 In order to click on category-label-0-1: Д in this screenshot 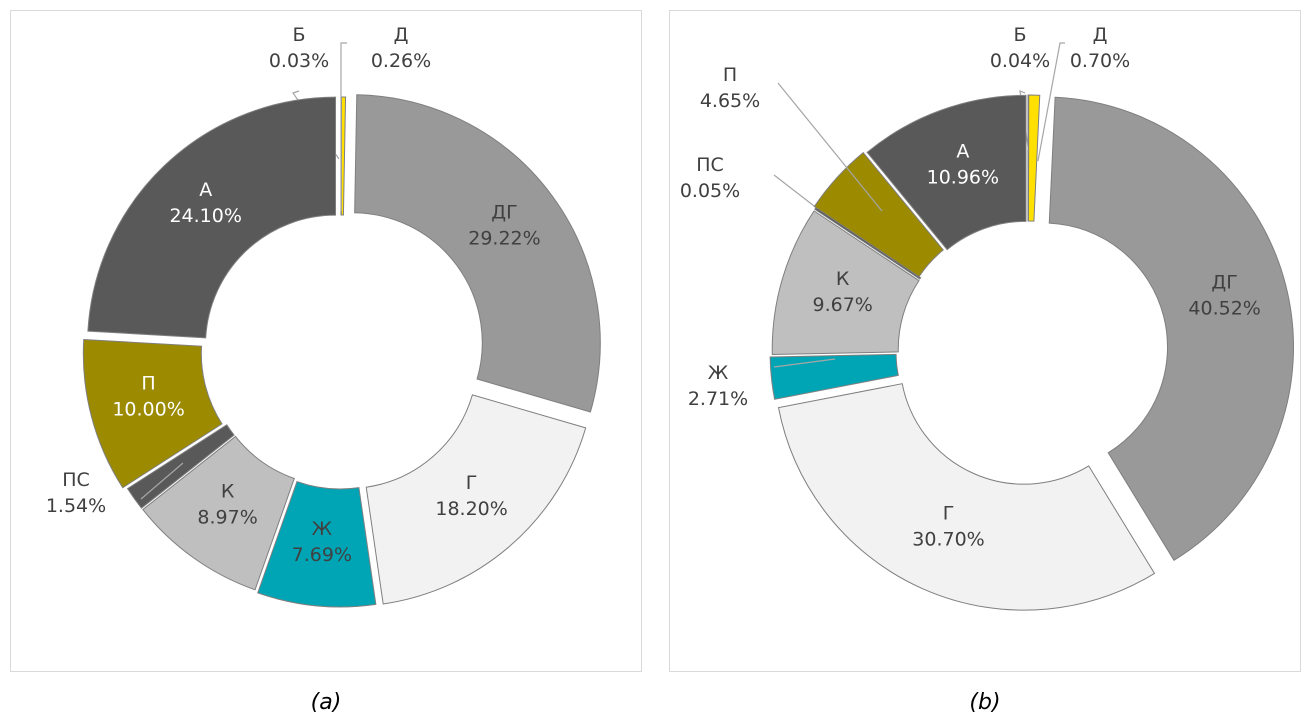, I will do `click(401, 35)`.